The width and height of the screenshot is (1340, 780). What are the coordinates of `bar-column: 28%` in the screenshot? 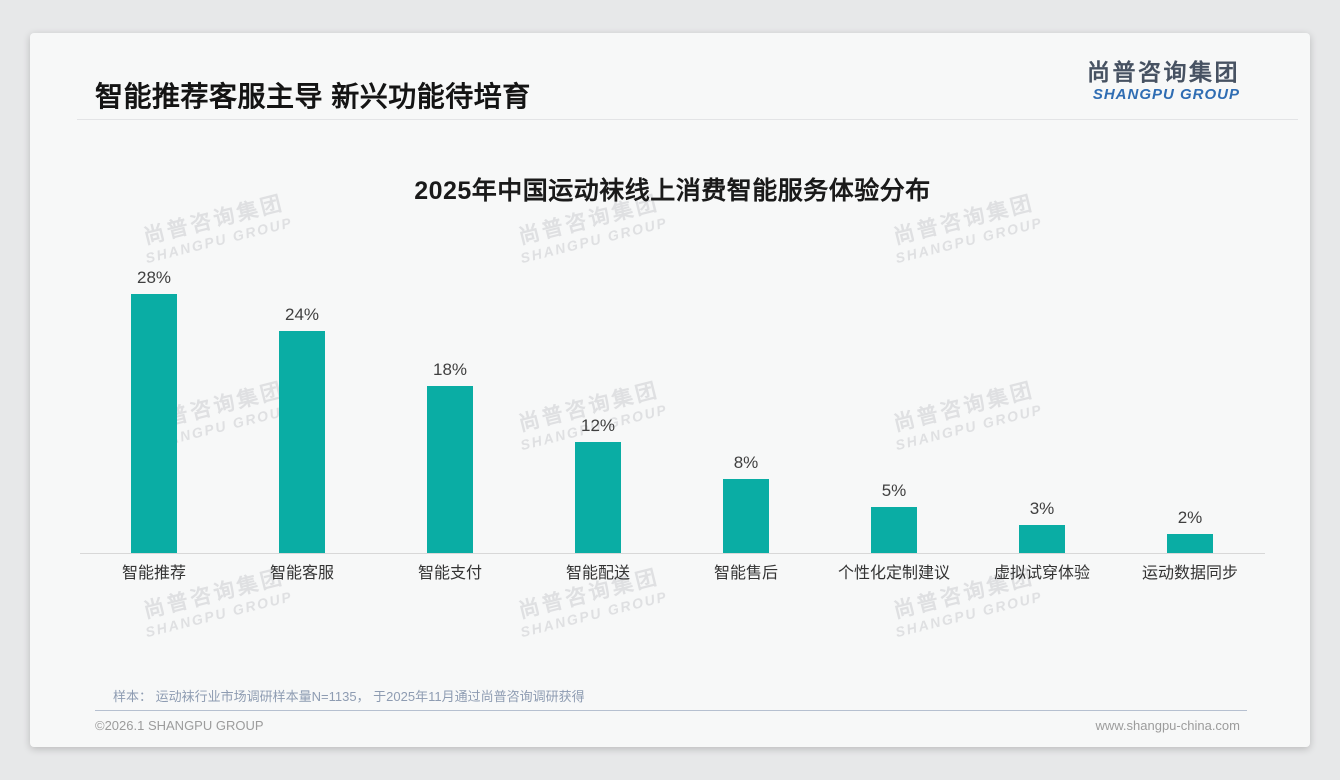 It's located at (154, 410).